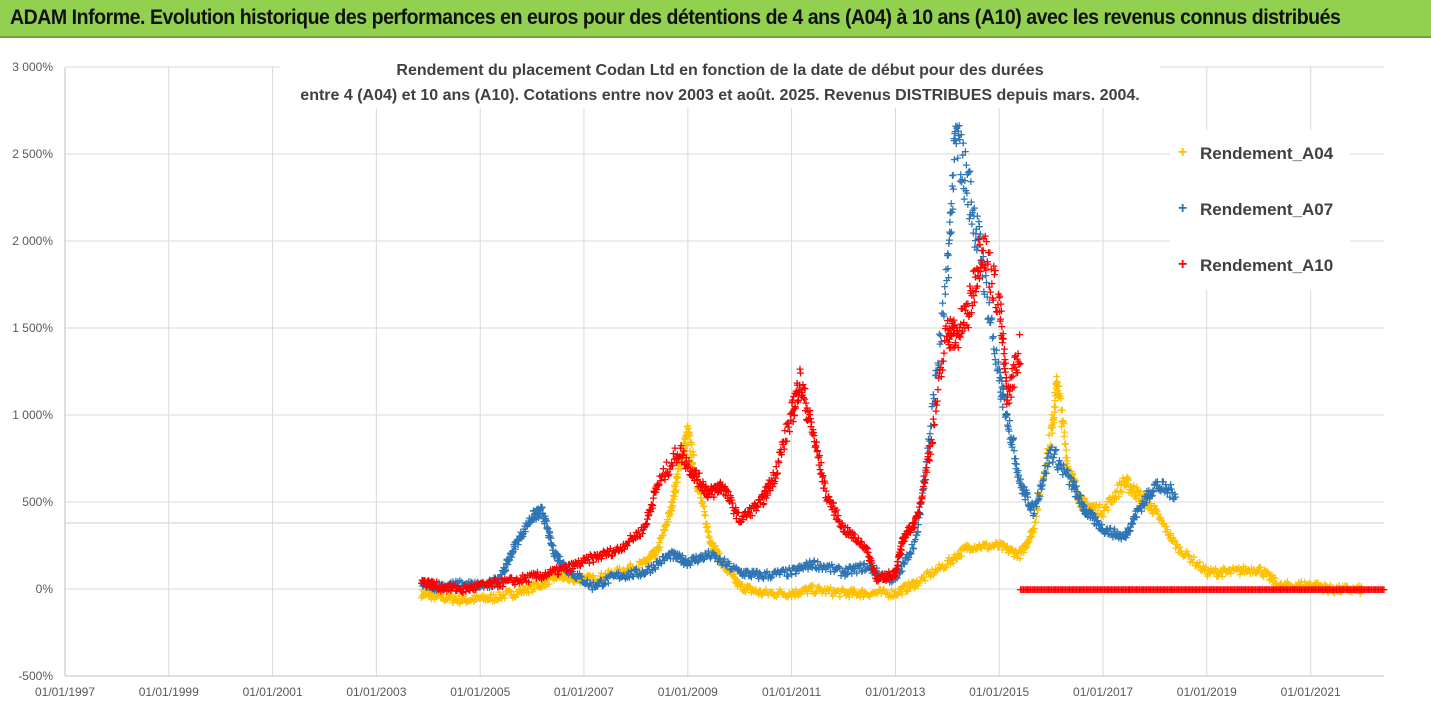  Describe the element at coordinates (169, 692) in the screenshot. I see `x-tick-label: 01/01/1999` at that location.